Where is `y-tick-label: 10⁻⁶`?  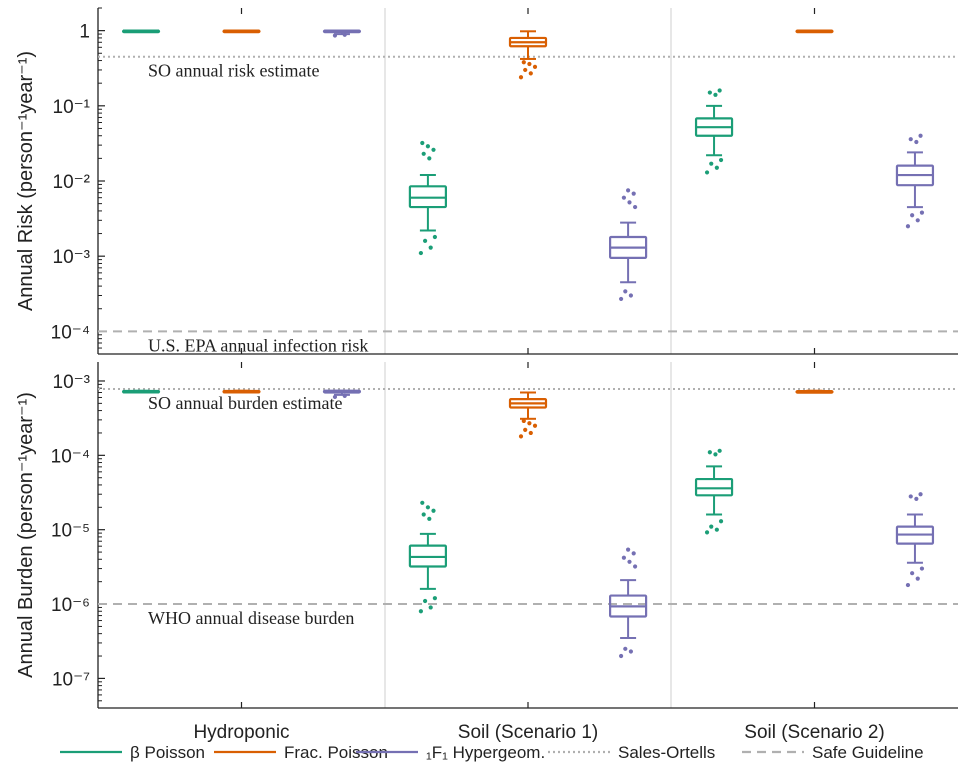
y-tick-label: 10⁻⁶ is located at coordinates (70, 605).